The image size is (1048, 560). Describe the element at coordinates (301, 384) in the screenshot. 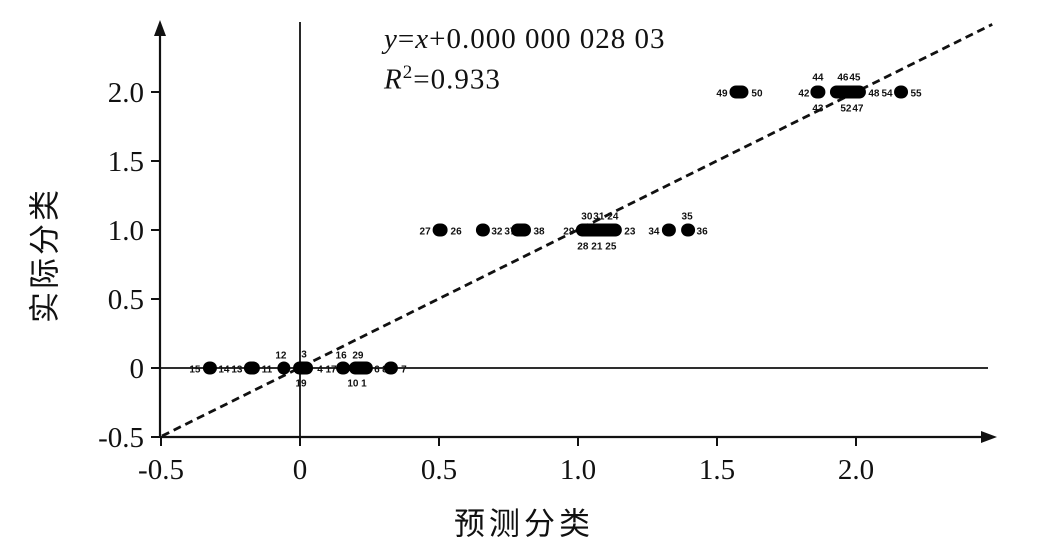

I see `point-label: 19` at that location.